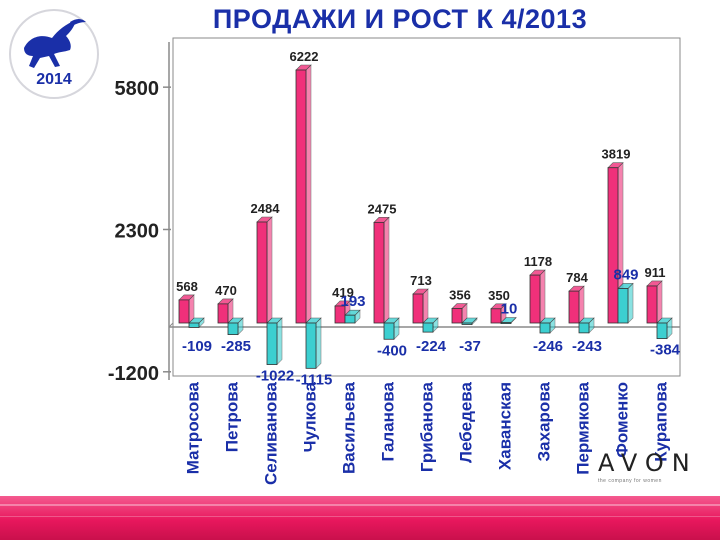 The height and width of the screenshot is (540, 720). I want to click on category-label: Фоменко, so click(622, 420).